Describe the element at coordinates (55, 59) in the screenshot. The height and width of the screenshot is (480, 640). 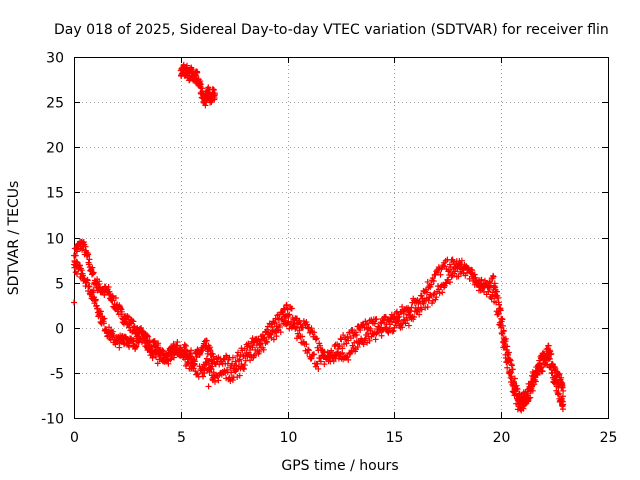
I see `y-tick-label: 30` at that location.